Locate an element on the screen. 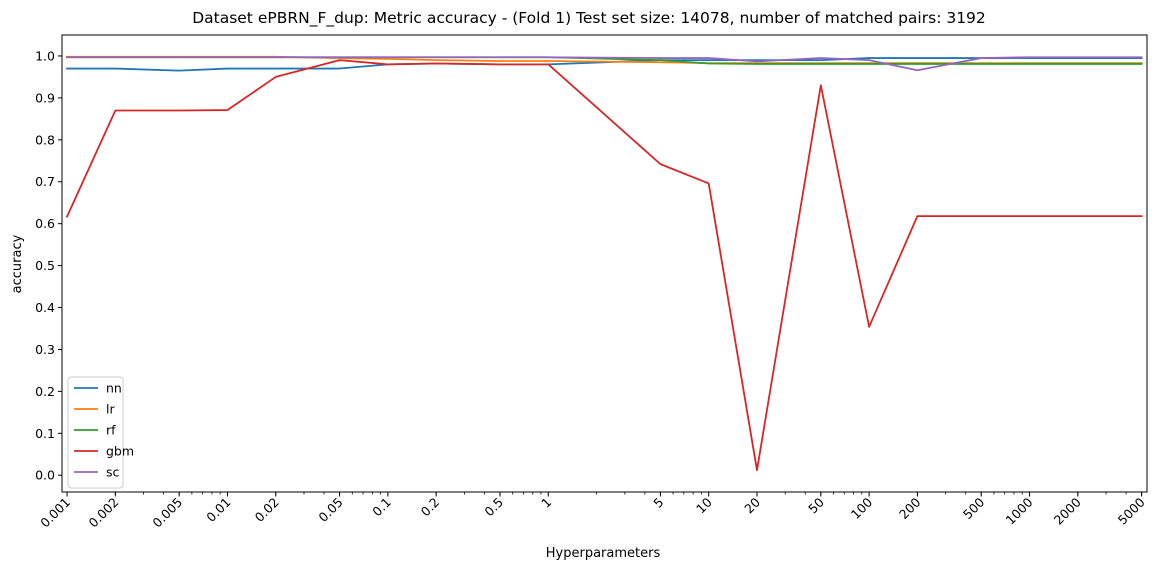  x-axis-label: Hyperparameters is located at coordinates (603, 553).